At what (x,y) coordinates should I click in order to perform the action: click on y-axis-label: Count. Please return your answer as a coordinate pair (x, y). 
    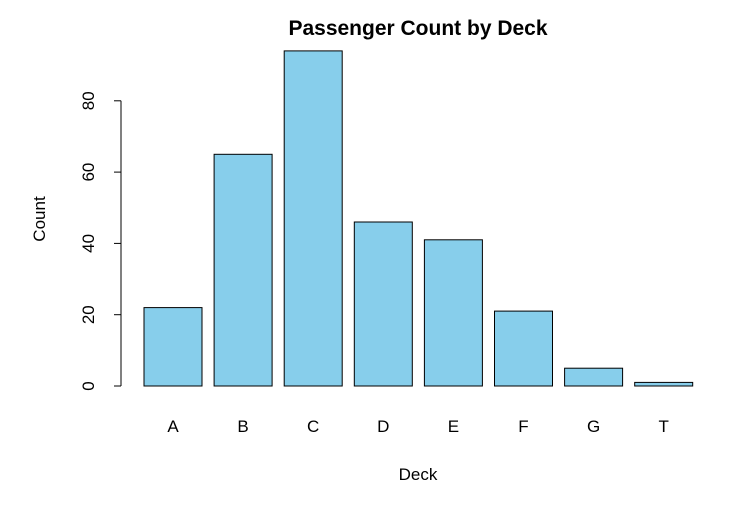
    Looking at the image, I should click on (39, 219).